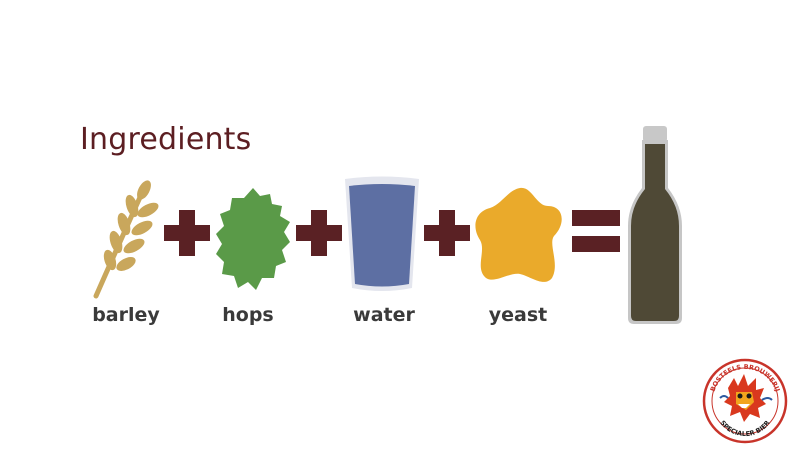 This screenshot has height=450, width=800. What do you see at coordinates (596, 231) in the screenshot?
I see `equals-icon` at bounding box center [596, 231].